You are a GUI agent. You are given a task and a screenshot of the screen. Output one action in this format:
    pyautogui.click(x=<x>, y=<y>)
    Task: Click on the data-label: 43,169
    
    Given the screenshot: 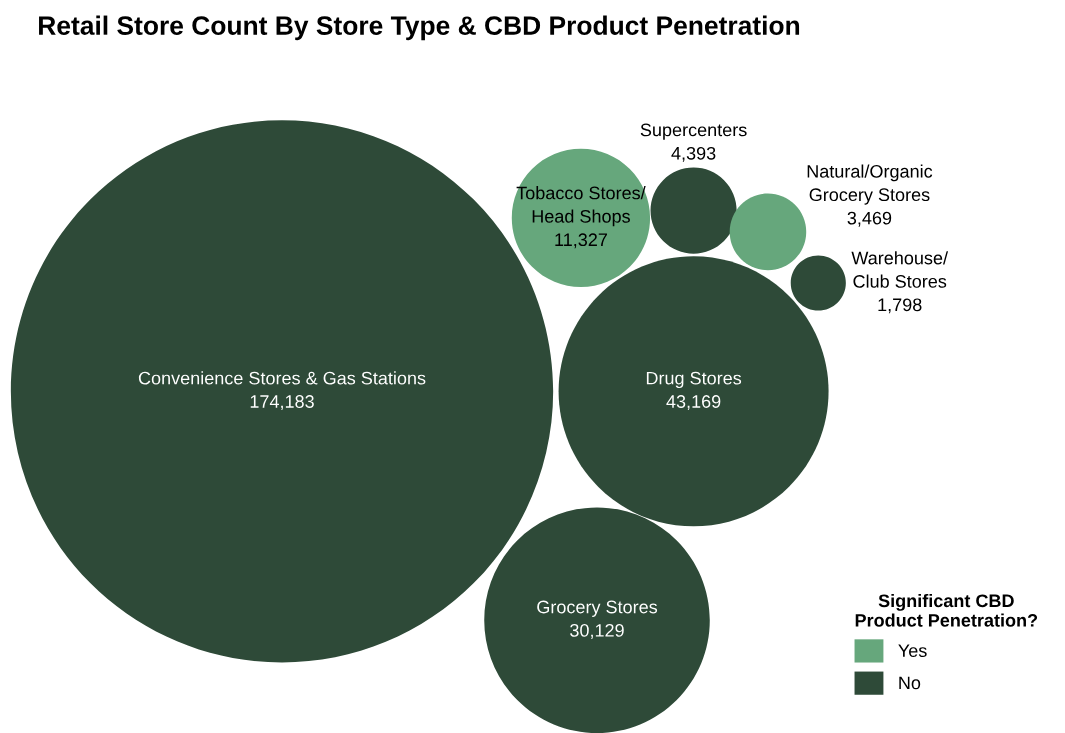 What is the action you would take?
    pyautogui.click(x=693, y=403)
    